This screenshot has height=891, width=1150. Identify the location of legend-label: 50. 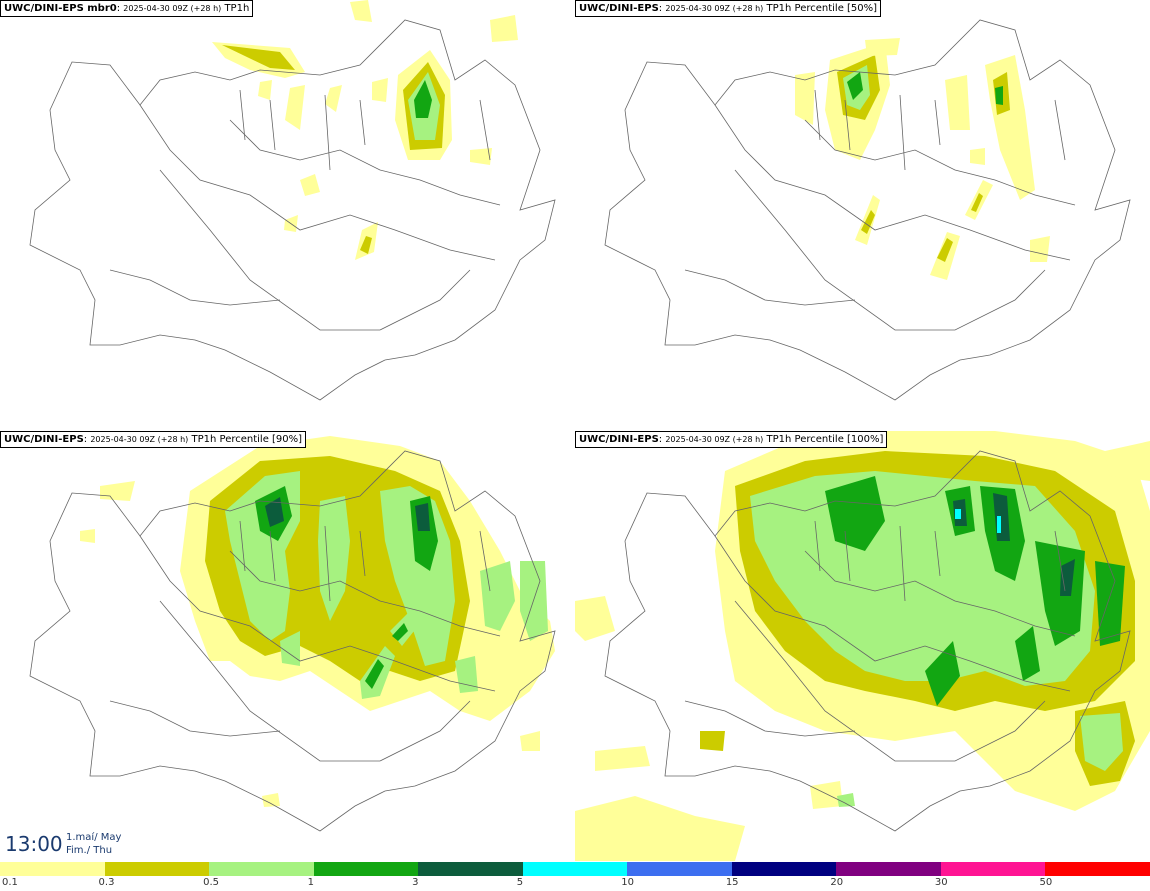
(1046, 882).